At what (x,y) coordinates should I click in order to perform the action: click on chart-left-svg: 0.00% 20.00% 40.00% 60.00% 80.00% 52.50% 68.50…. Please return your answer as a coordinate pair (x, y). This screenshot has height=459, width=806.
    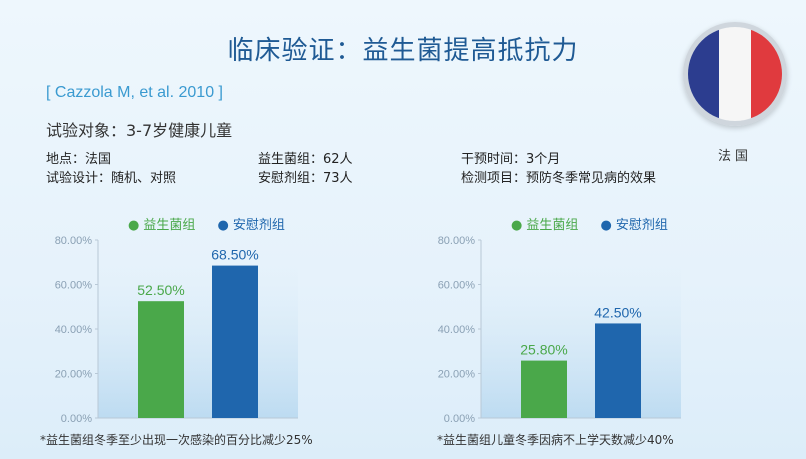
    Looking at the image, I should click on (176, 330).